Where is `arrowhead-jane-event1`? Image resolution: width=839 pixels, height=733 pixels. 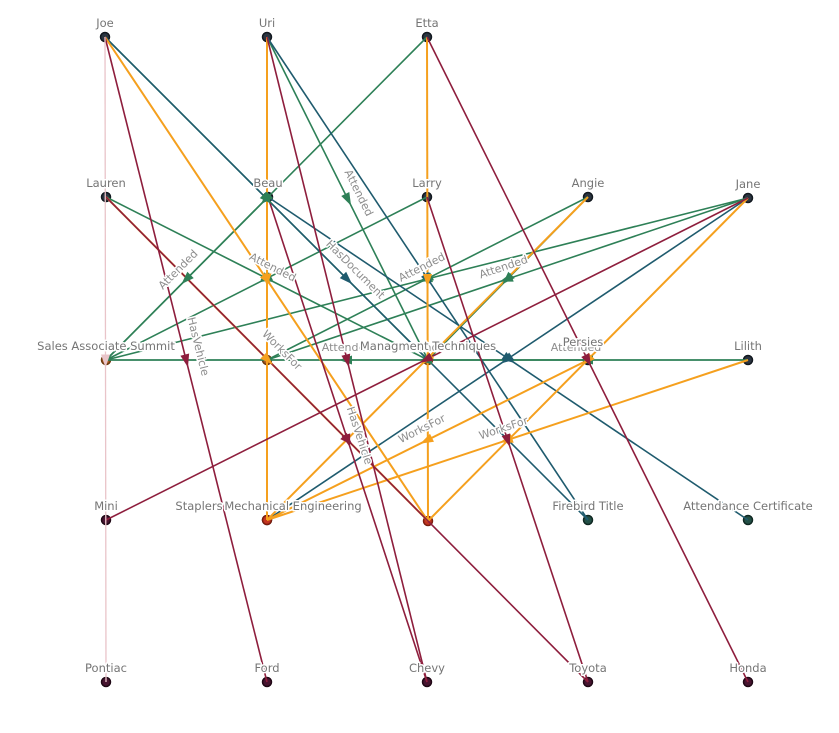 arrowhead-jane-event1 is located at coordinates (506, 277).